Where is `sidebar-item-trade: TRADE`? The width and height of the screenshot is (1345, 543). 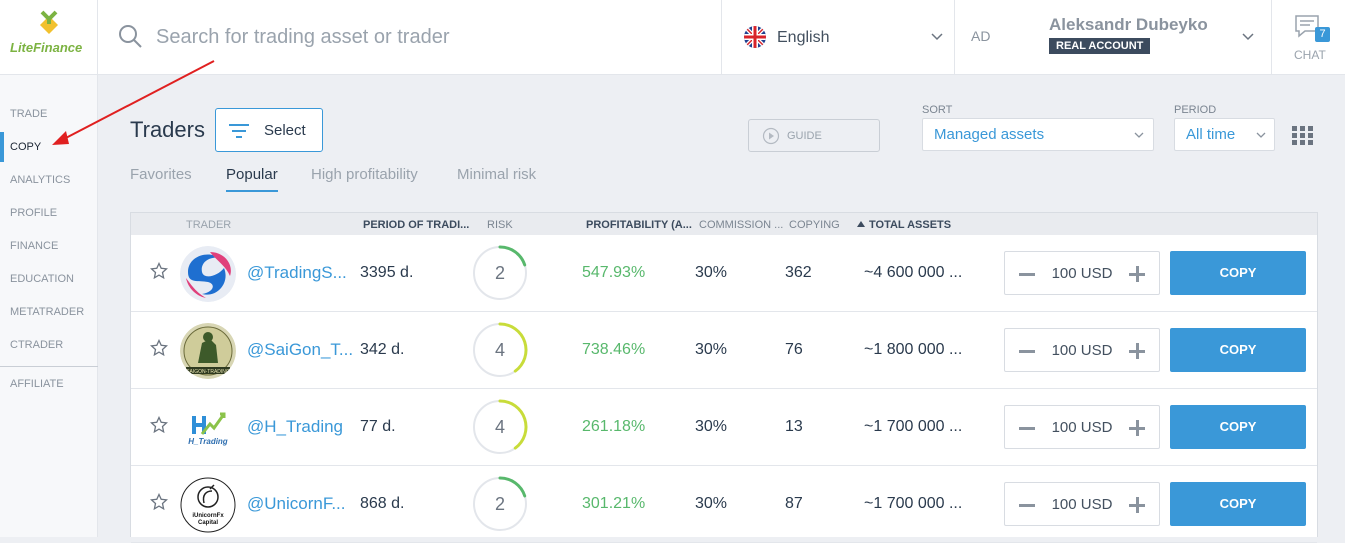
sidebar-item-trade: TRADE is located at coordinates (29, 114).